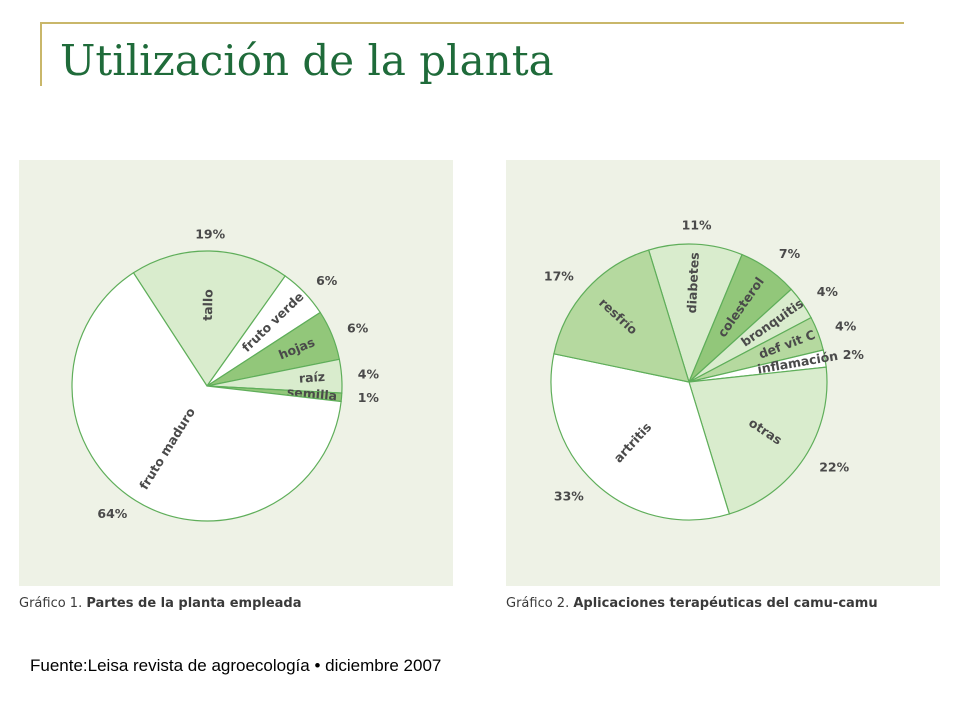 This screenshot has height=720, width=960. I want to click on slice-value-2-colesterol: 7%, so click(790, 253).